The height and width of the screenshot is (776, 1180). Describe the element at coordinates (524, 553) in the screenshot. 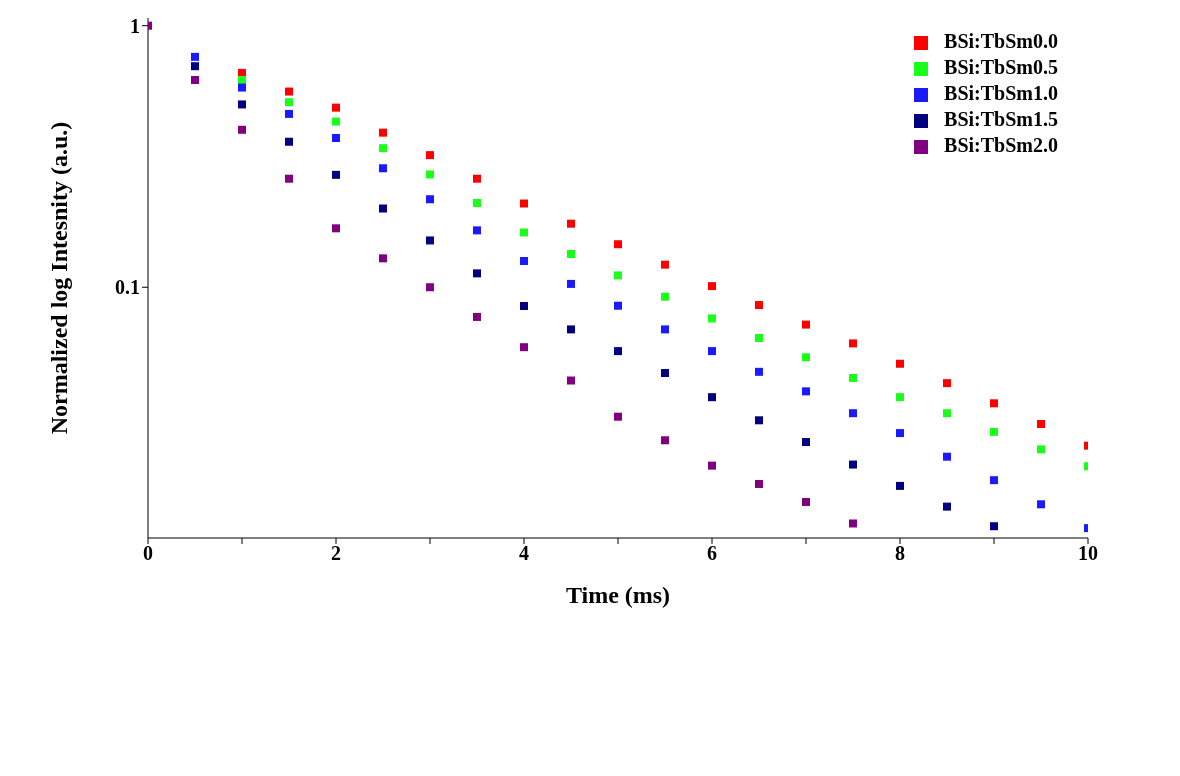

I see `x-tick-label: 4` at that location.